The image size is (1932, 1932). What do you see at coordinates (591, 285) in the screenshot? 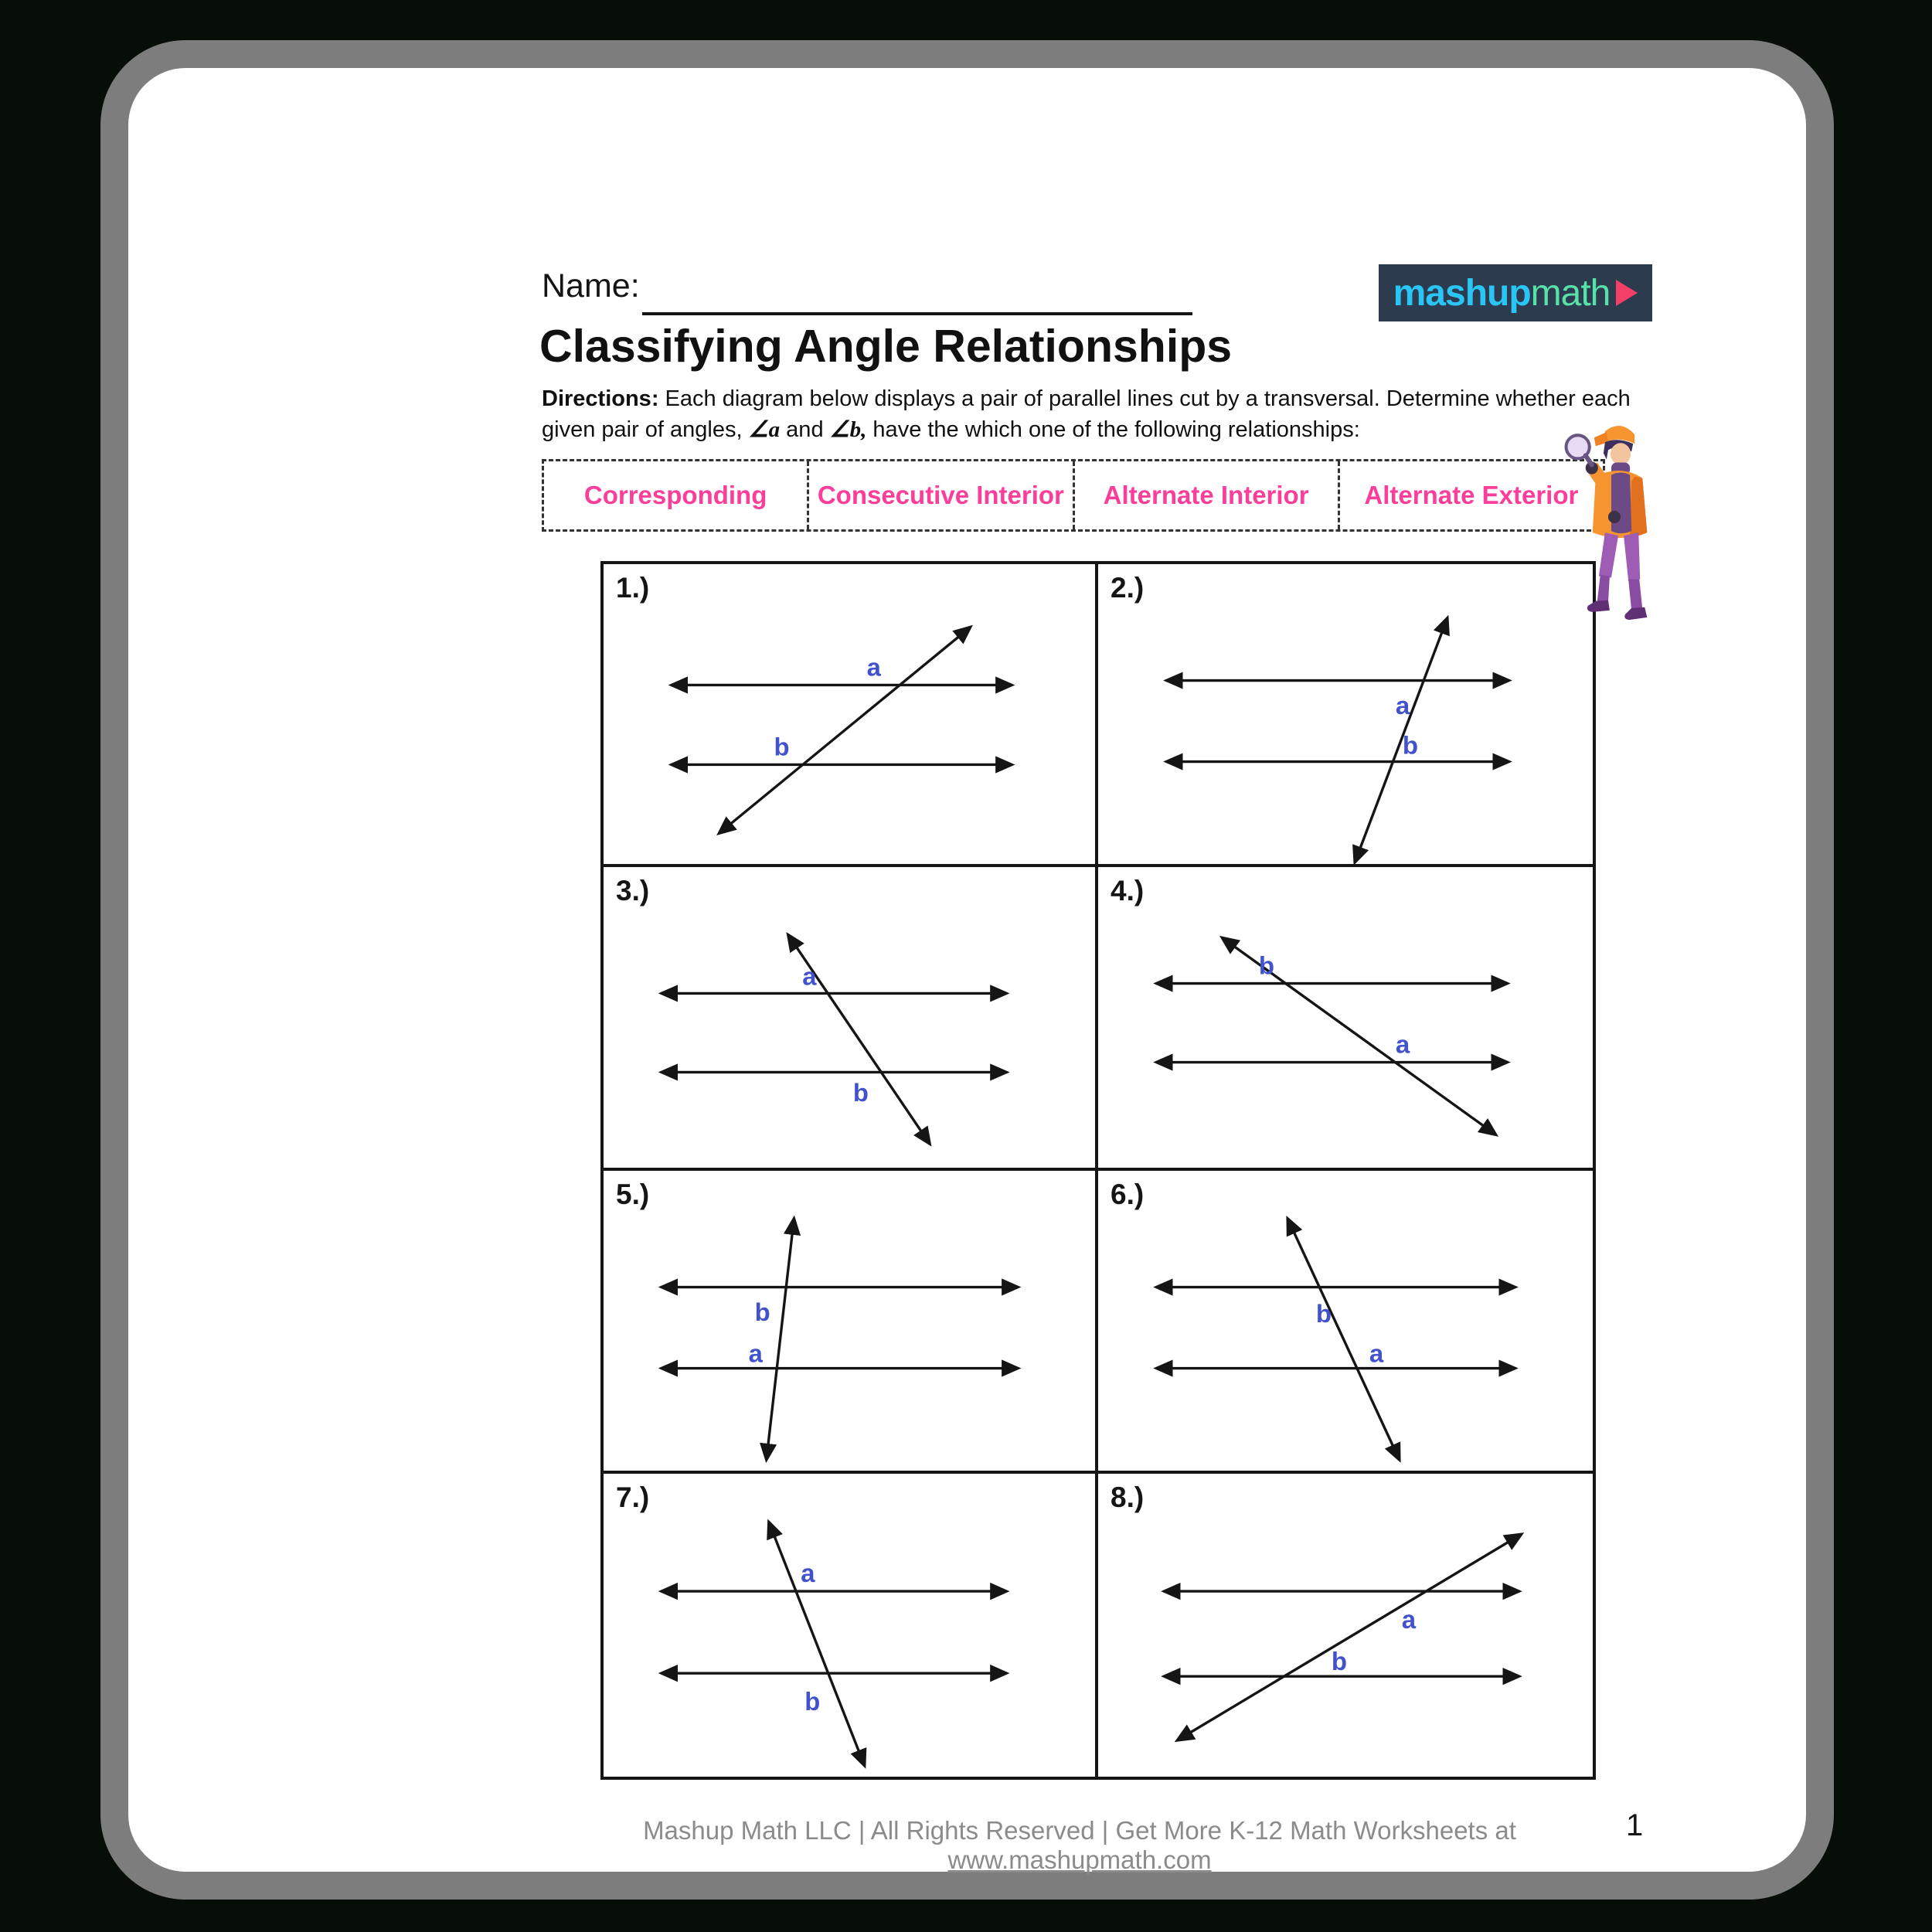
I see `name-label: Name:` at bounding box center [591, 285].